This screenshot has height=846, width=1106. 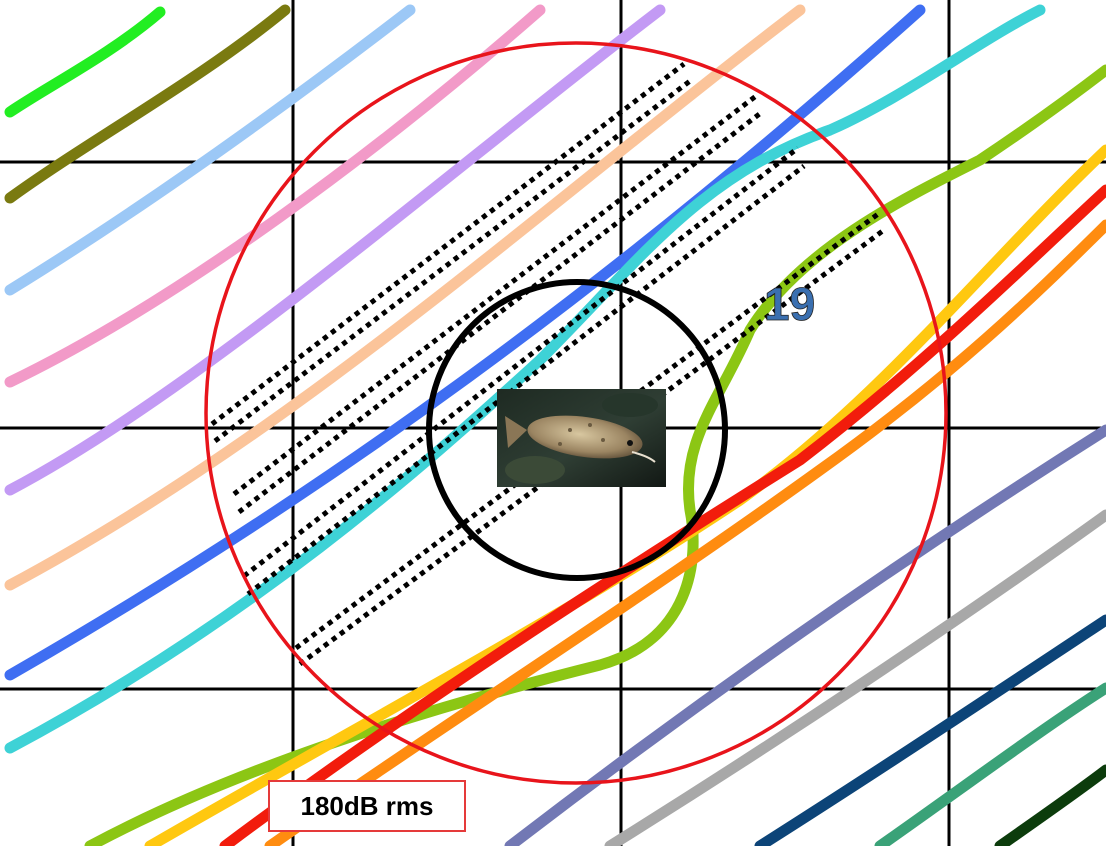 I want to click on inner-circle, so click(x=577, y=430).